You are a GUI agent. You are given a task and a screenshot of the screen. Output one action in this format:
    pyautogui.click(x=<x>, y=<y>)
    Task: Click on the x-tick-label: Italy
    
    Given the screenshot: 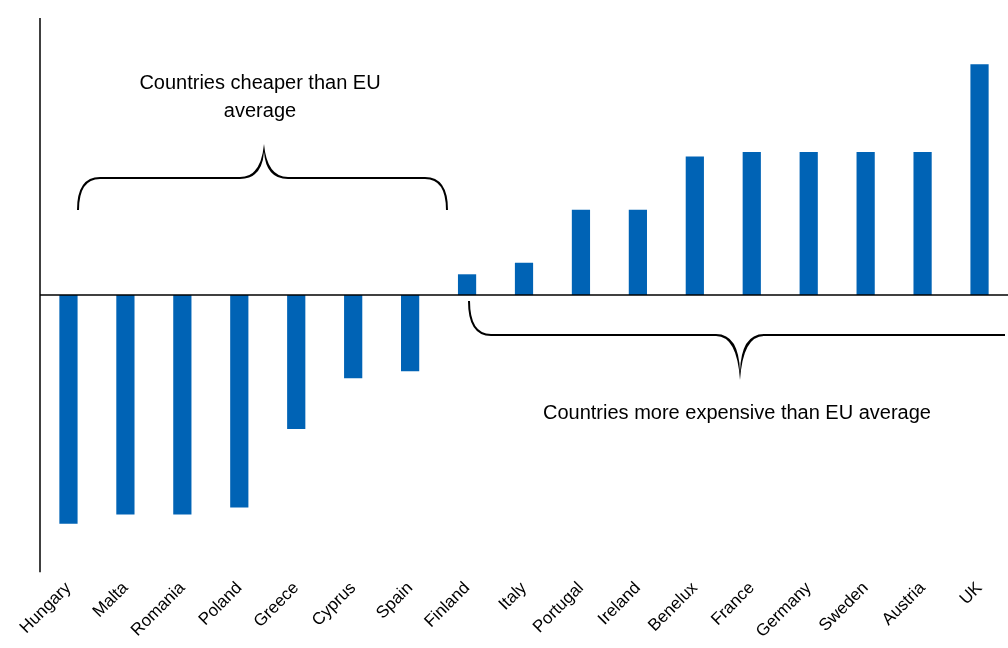 What is the action you would take?
    pyautogui.click(x=512, y=595)
    